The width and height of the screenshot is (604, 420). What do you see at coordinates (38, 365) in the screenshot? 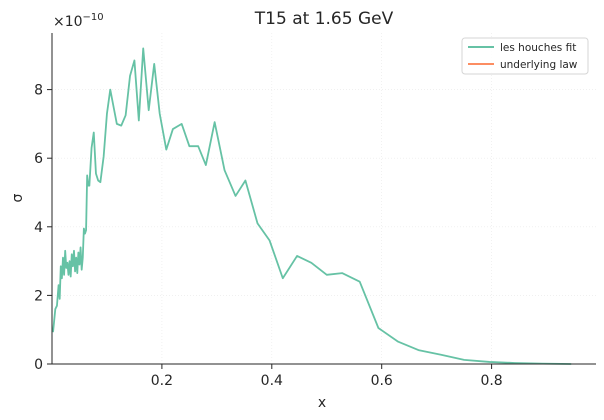
I see `y-tick-label: 0` at bounding box center [38, 365].